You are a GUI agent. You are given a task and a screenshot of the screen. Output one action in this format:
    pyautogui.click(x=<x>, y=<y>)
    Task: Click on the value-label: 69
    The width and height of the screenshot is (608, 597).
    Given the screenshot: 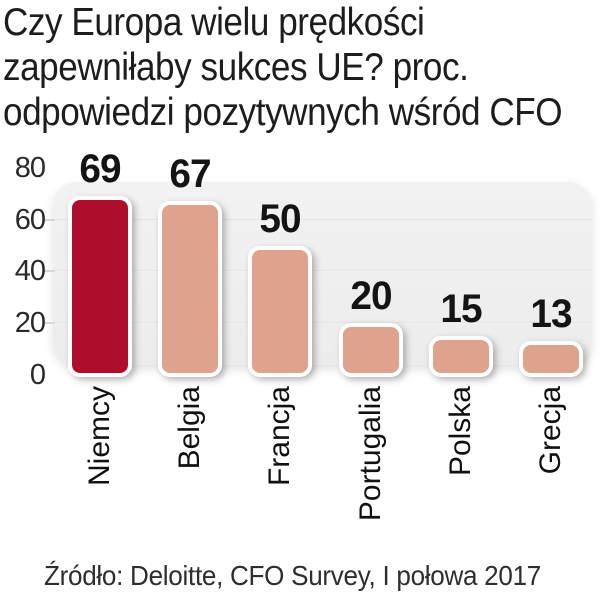 What is the action you would take?
    pyautogui.click(x=100, y=169)
    